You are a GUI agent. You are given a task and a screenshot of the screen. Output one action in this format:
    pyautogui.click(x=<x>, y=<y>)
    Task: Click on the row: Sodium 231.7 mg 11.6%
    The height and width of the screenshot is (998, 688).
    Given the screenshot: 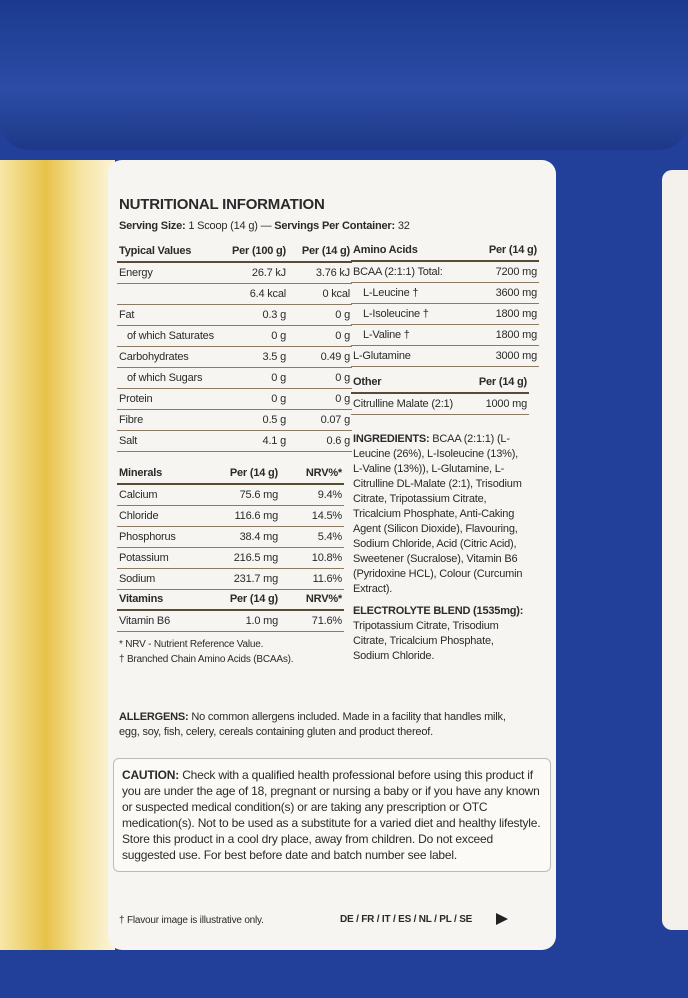 What is the action you would take?
    pyautogui.click(x=230, y=579)
    